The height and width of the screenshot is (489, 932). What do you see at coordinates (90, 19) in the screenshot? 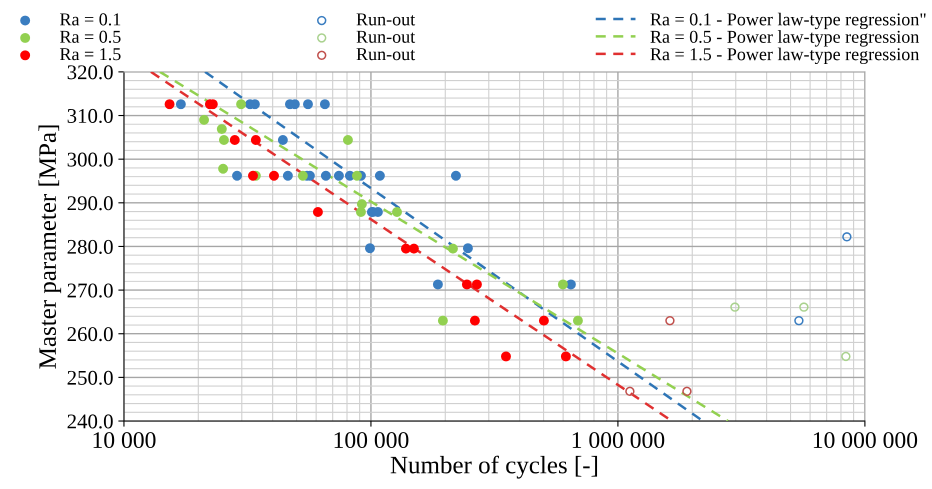
I see `legend-label: Ra = 0.1` at bounding box center [90, 19].